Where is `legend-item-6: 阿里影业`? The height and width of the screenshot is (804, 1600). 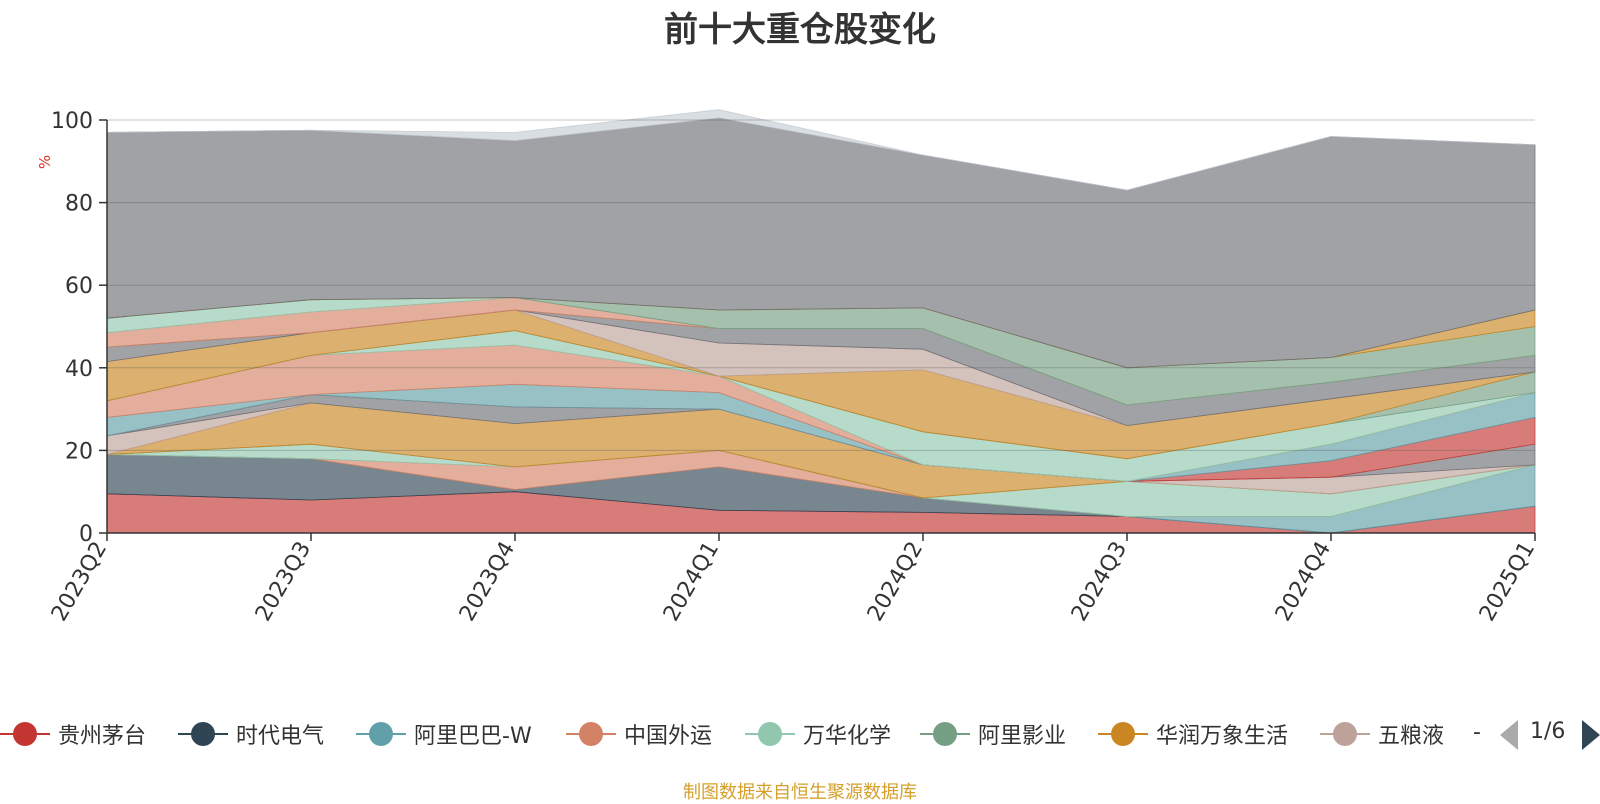 legend-item-6: 阿里影业 is located at coordinates (993, 734).